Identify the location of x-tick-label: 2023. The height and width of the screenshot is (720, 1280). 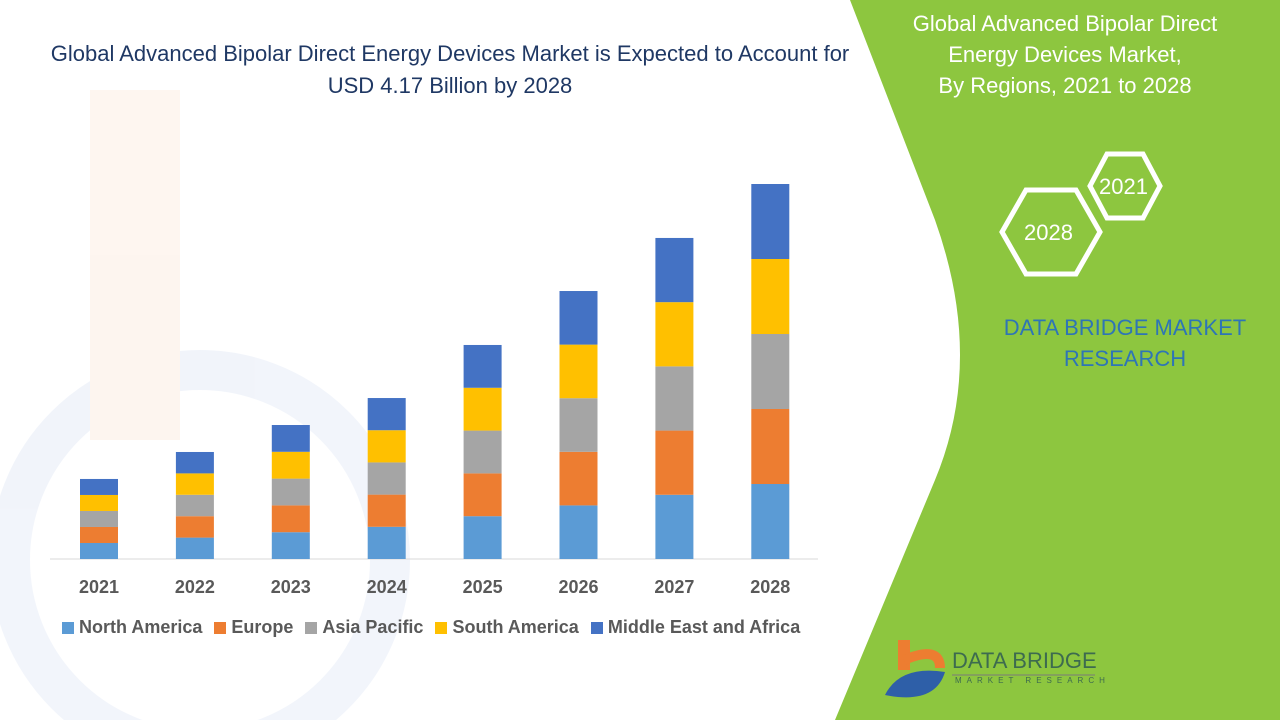
(291, 587).